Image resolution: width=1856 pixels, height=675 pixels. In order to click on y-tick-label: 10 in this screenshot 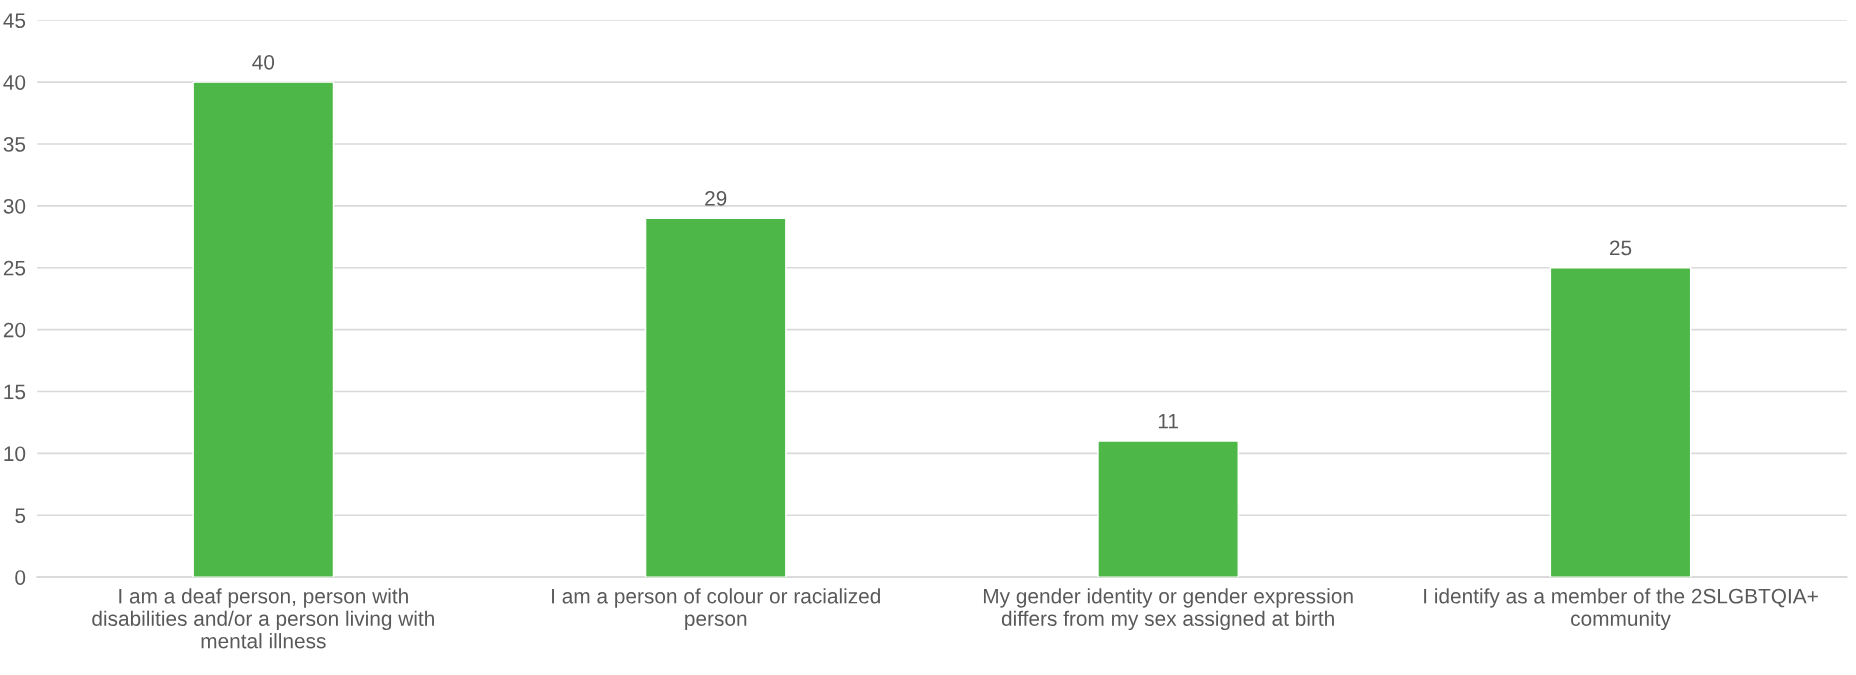, I will do `click(15, 454)`.